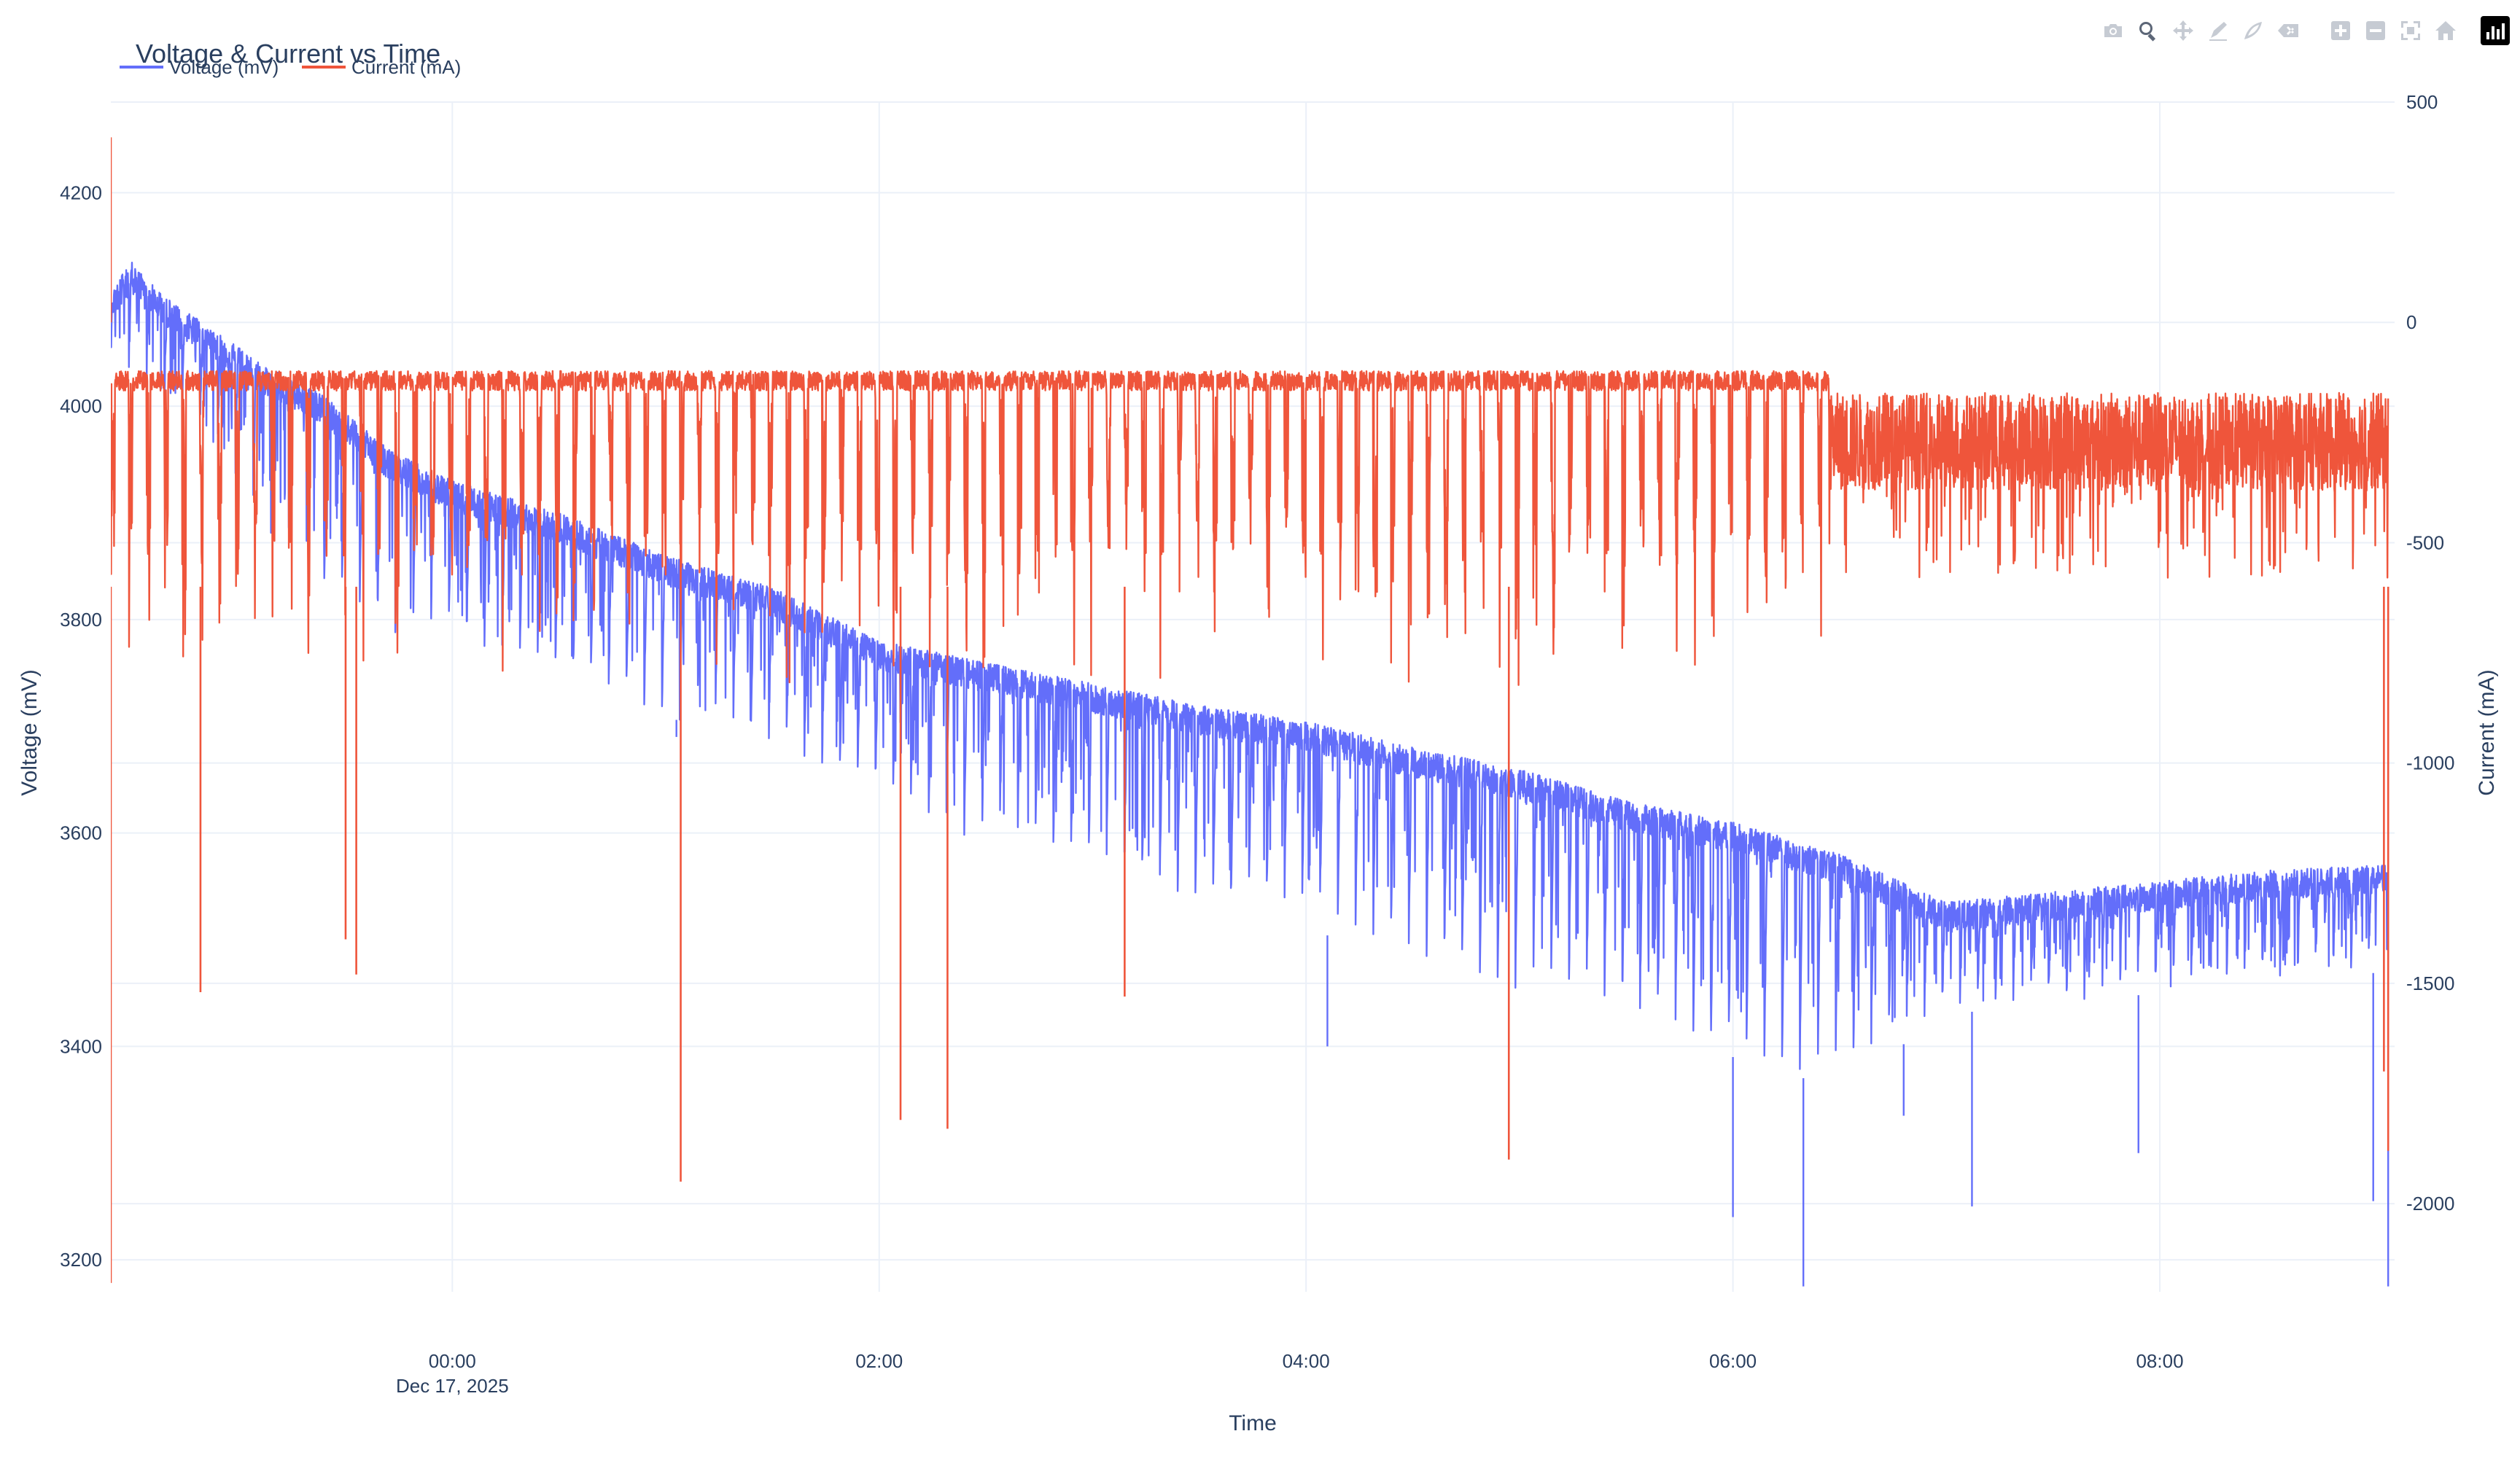 The width and height of the screenshot is (2520, 1458). What do you see at coordinates (2425, 542) in the screenshot?
I see `y2-tick-label: -500` at bounding box center [2425, 542].